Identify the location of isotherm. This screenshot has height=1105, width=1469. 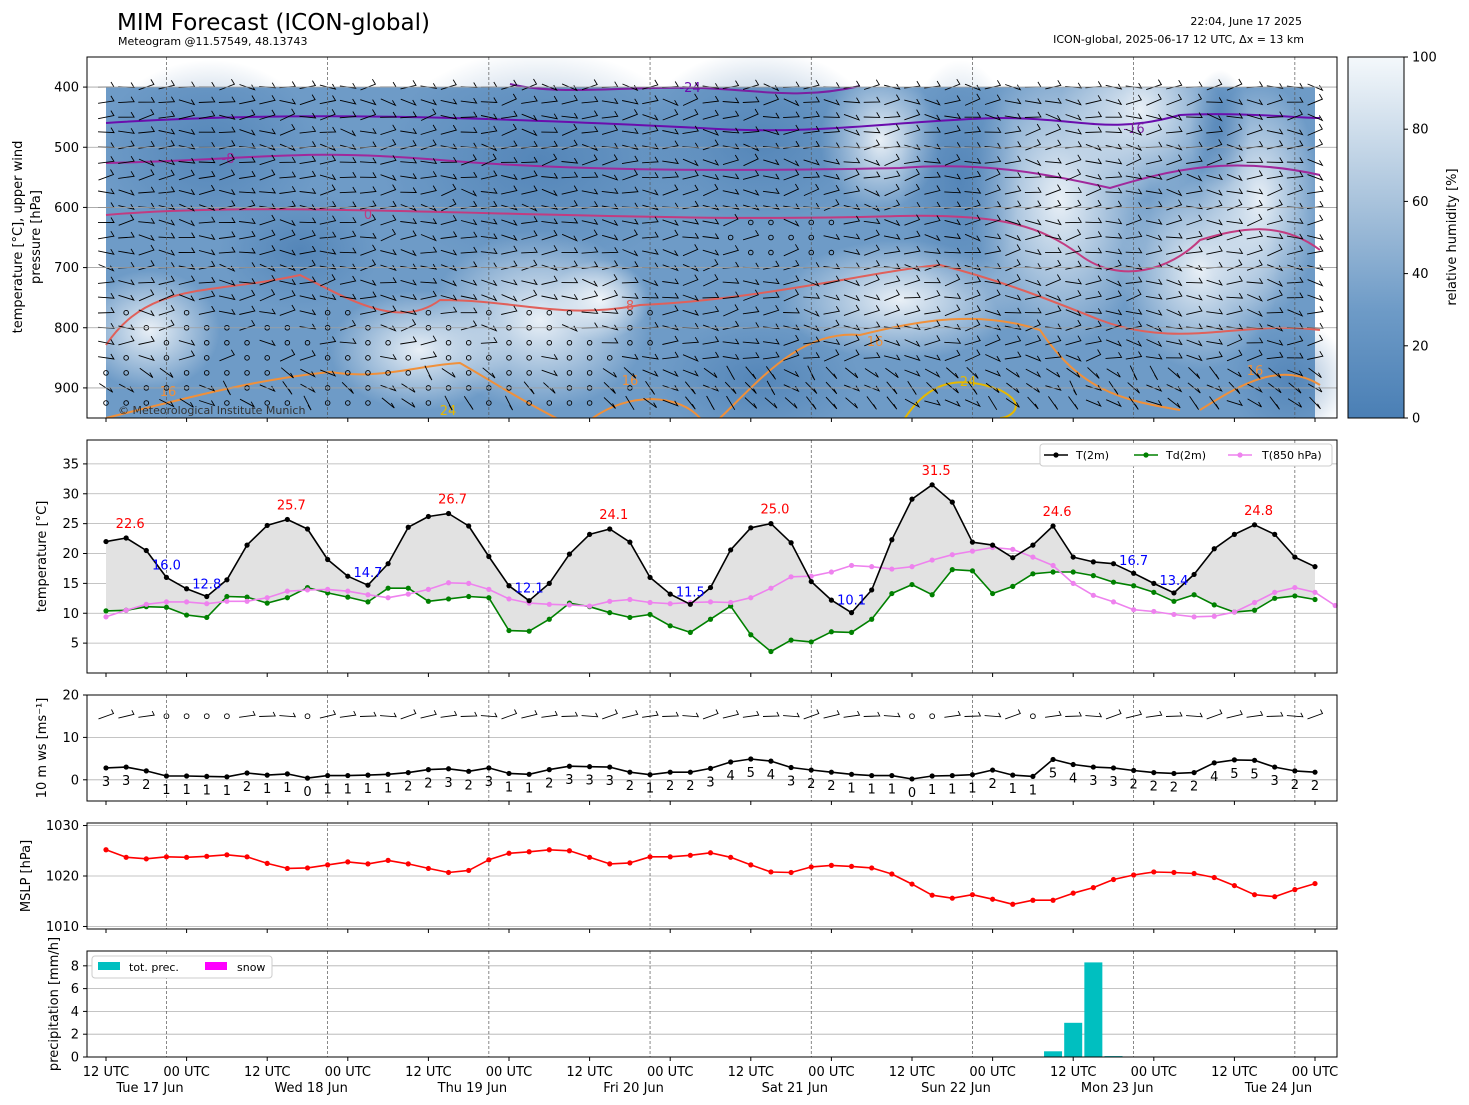
(713, 240).